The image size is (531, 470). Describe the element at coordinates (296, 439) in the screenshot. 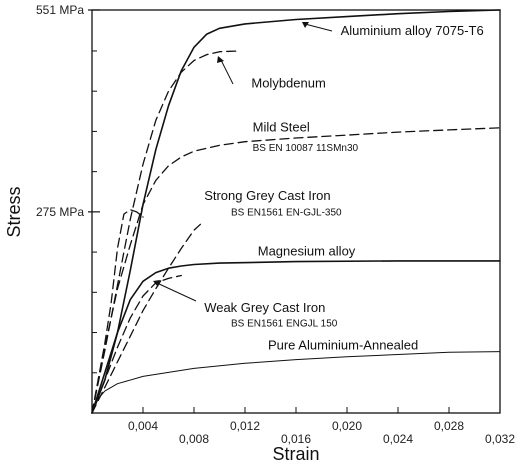

I see `x-tick-label: 0,016` at that location.